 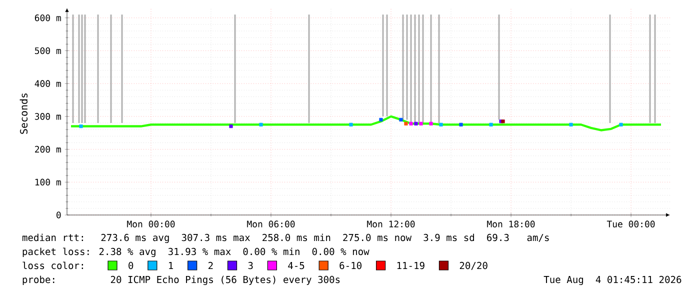 I want to click on legend-label: 1, so click(x=171, y=265).